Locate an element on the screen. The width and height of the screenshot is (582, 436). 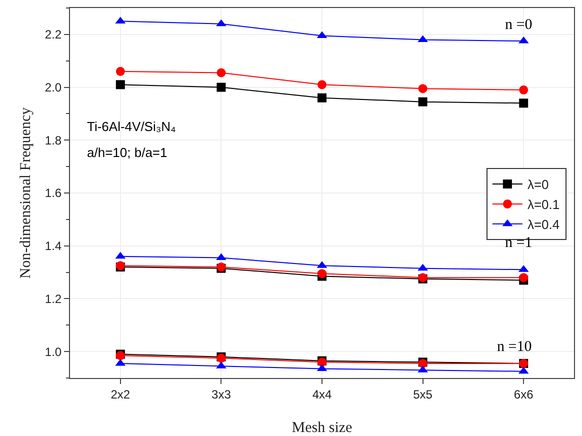
y-tick-label: 1.6 is located at coordinates (53, 193).